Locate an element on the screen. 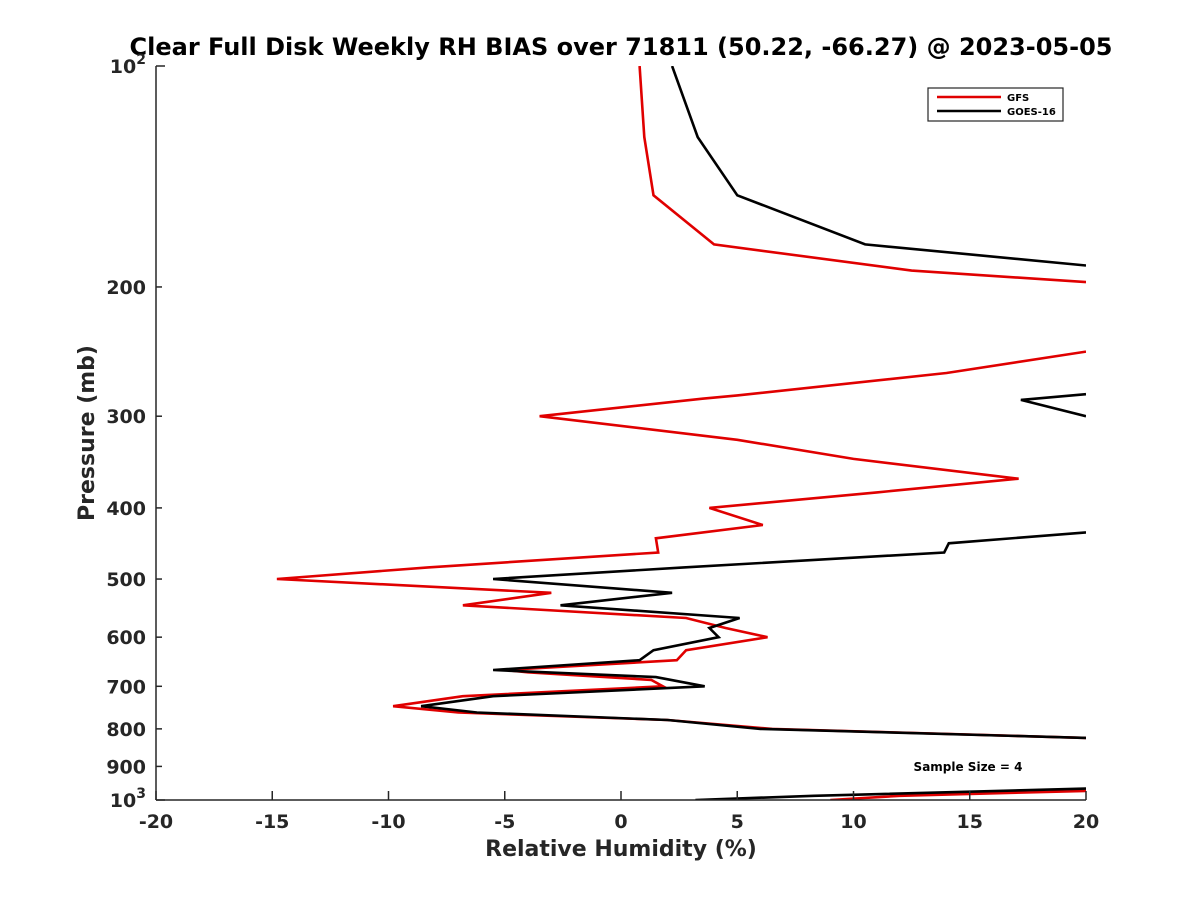  y-tick-label: 10³ is located at coordinates (128, 799).